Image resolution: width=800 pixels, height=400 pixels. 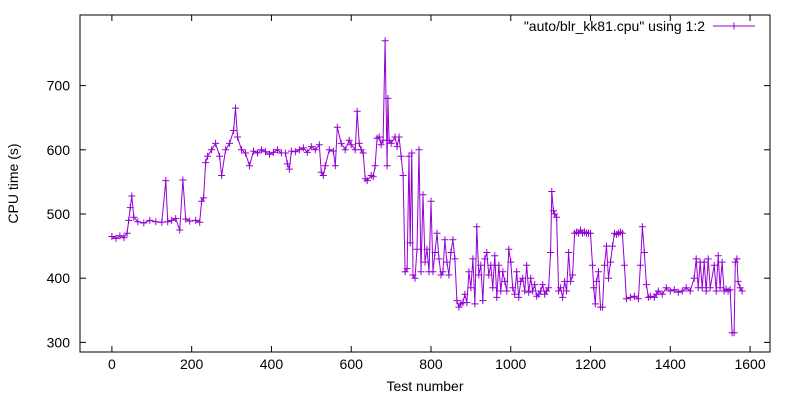 I want to click on y-tick-label: 400, so click(x=59, y=278).